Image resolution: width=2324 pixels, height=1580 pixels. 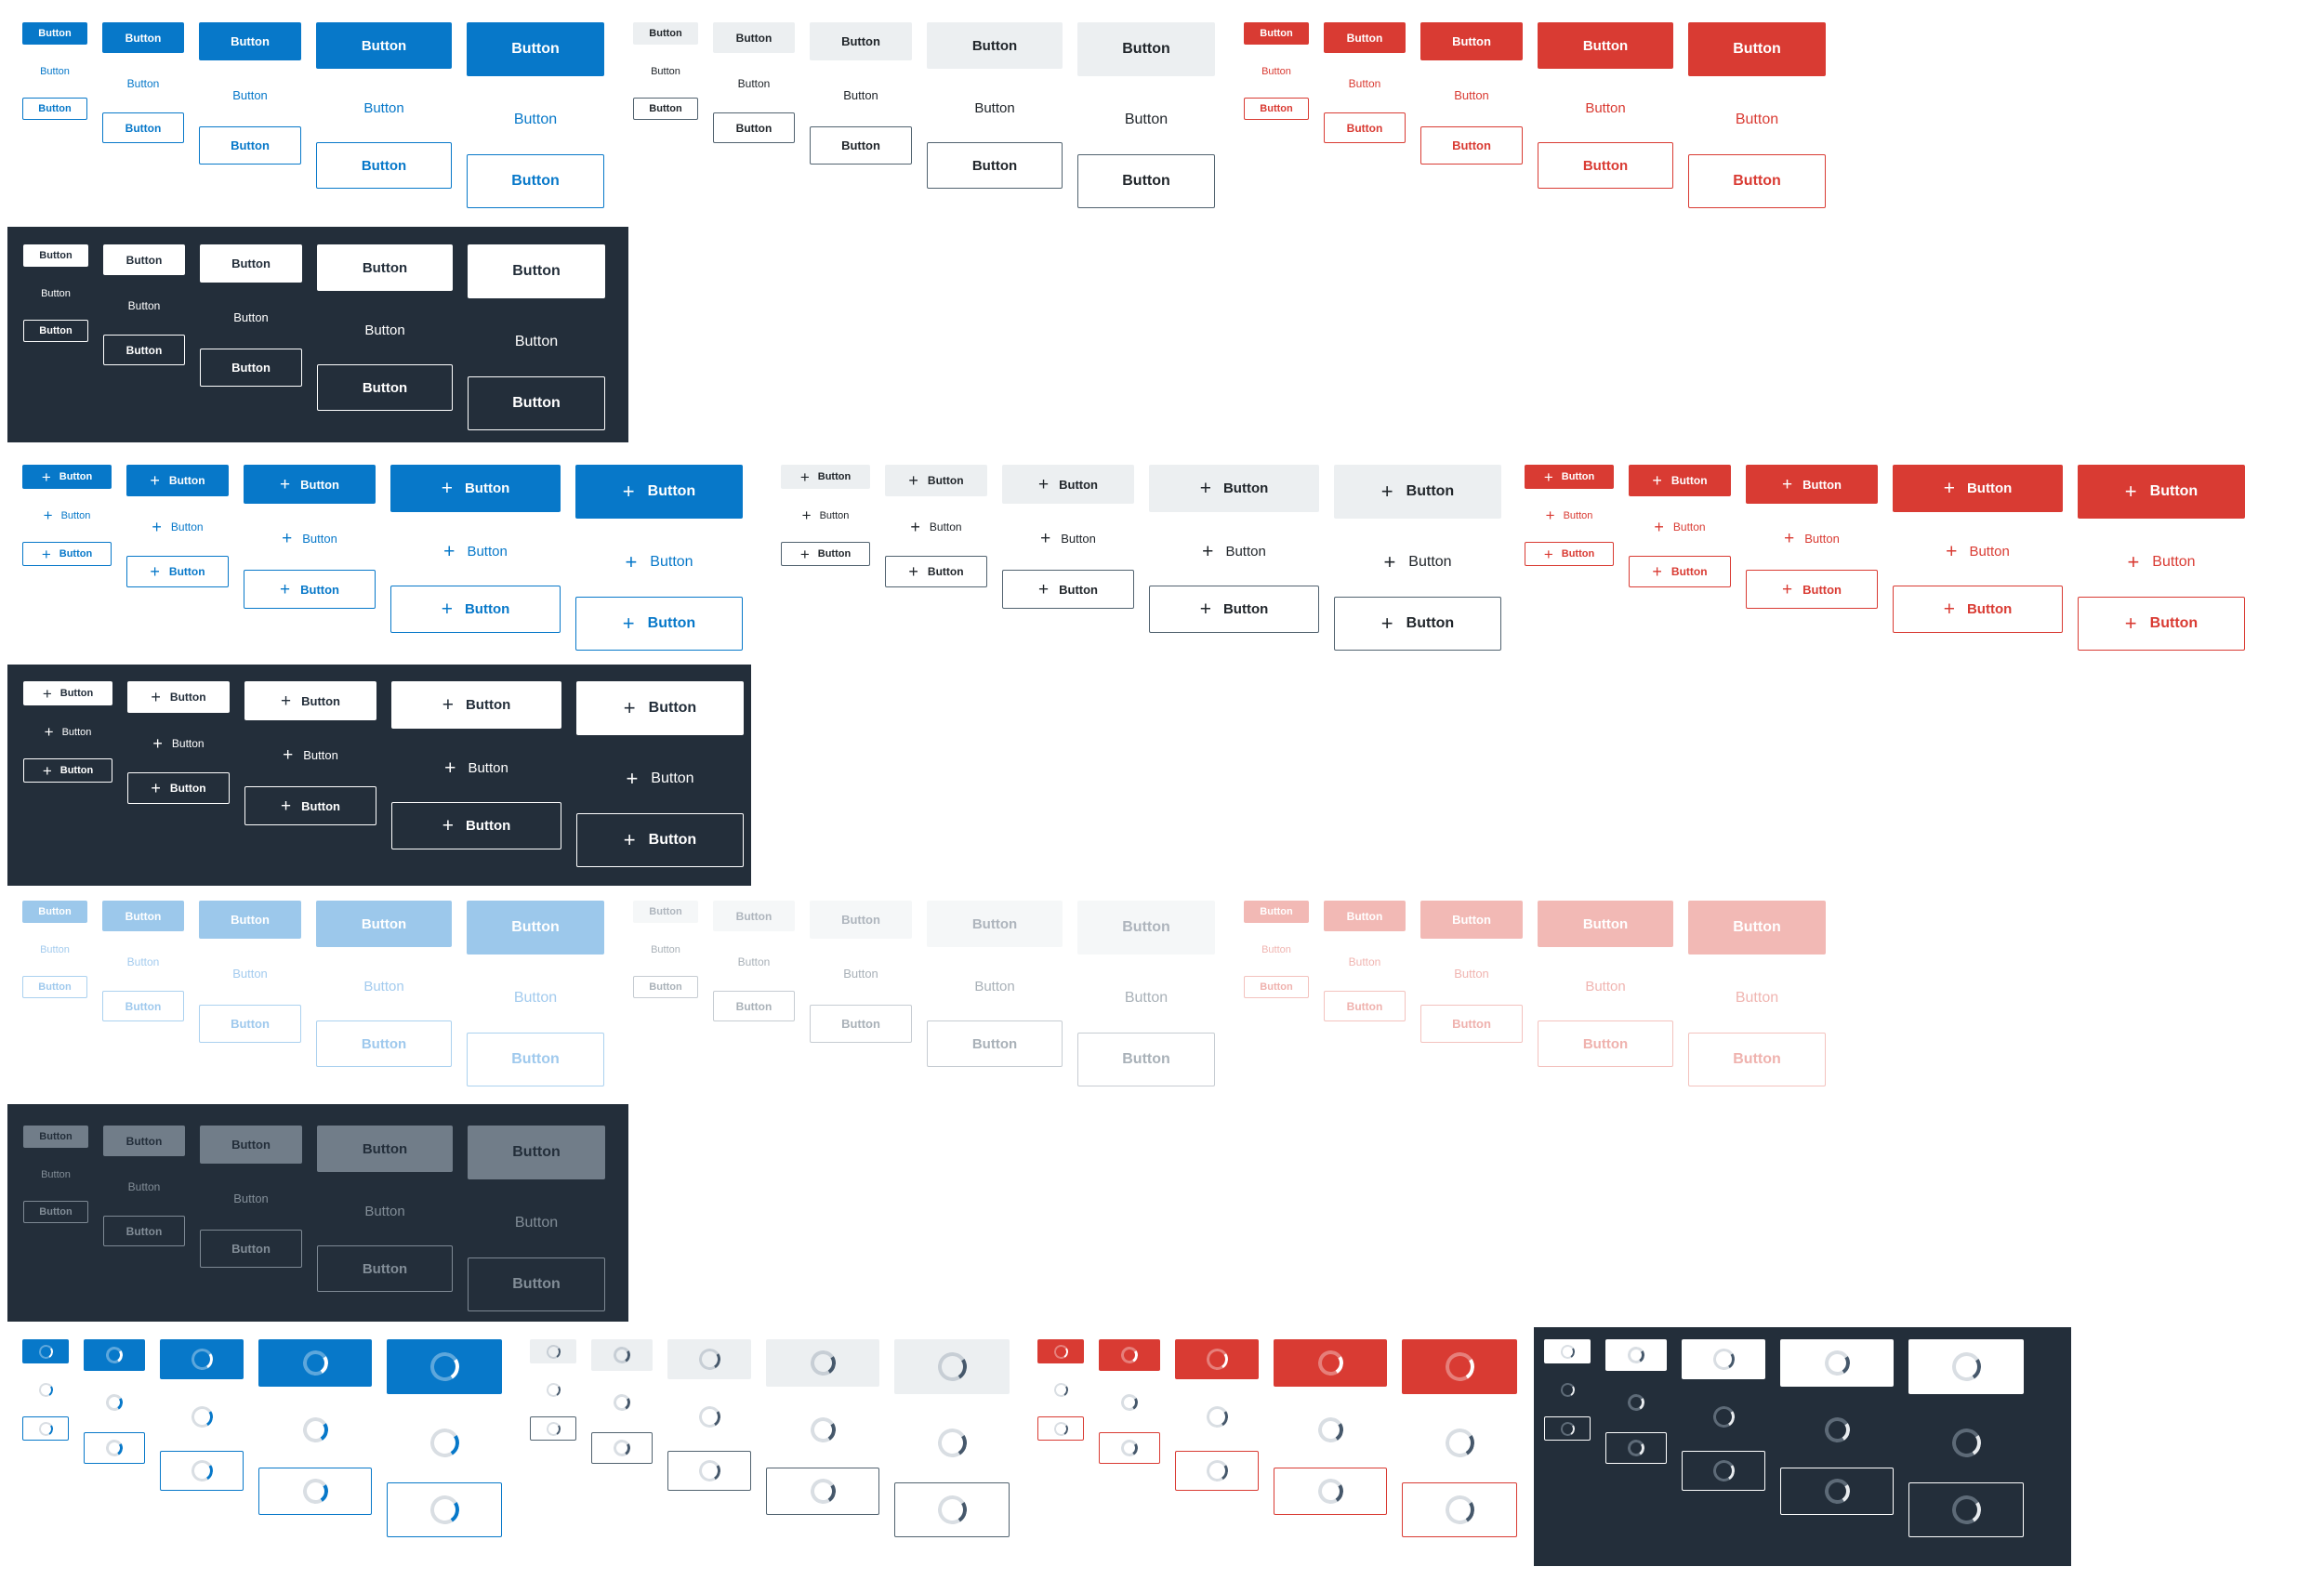 I want to click on neutral_spin-text-button-size3, so click(x=709, y=1416).